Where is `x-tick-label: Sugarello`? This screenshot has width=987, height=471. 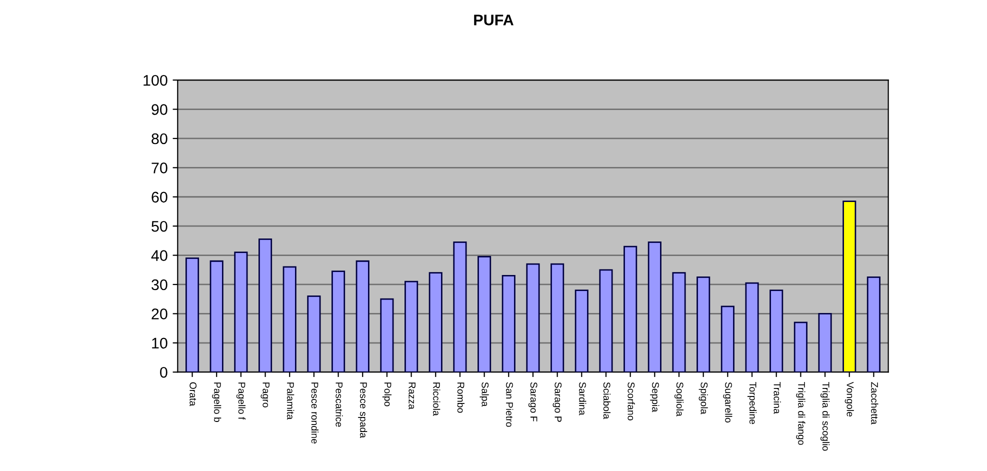 x-tick-label: Sugarello is located at coordinates (727, 402).